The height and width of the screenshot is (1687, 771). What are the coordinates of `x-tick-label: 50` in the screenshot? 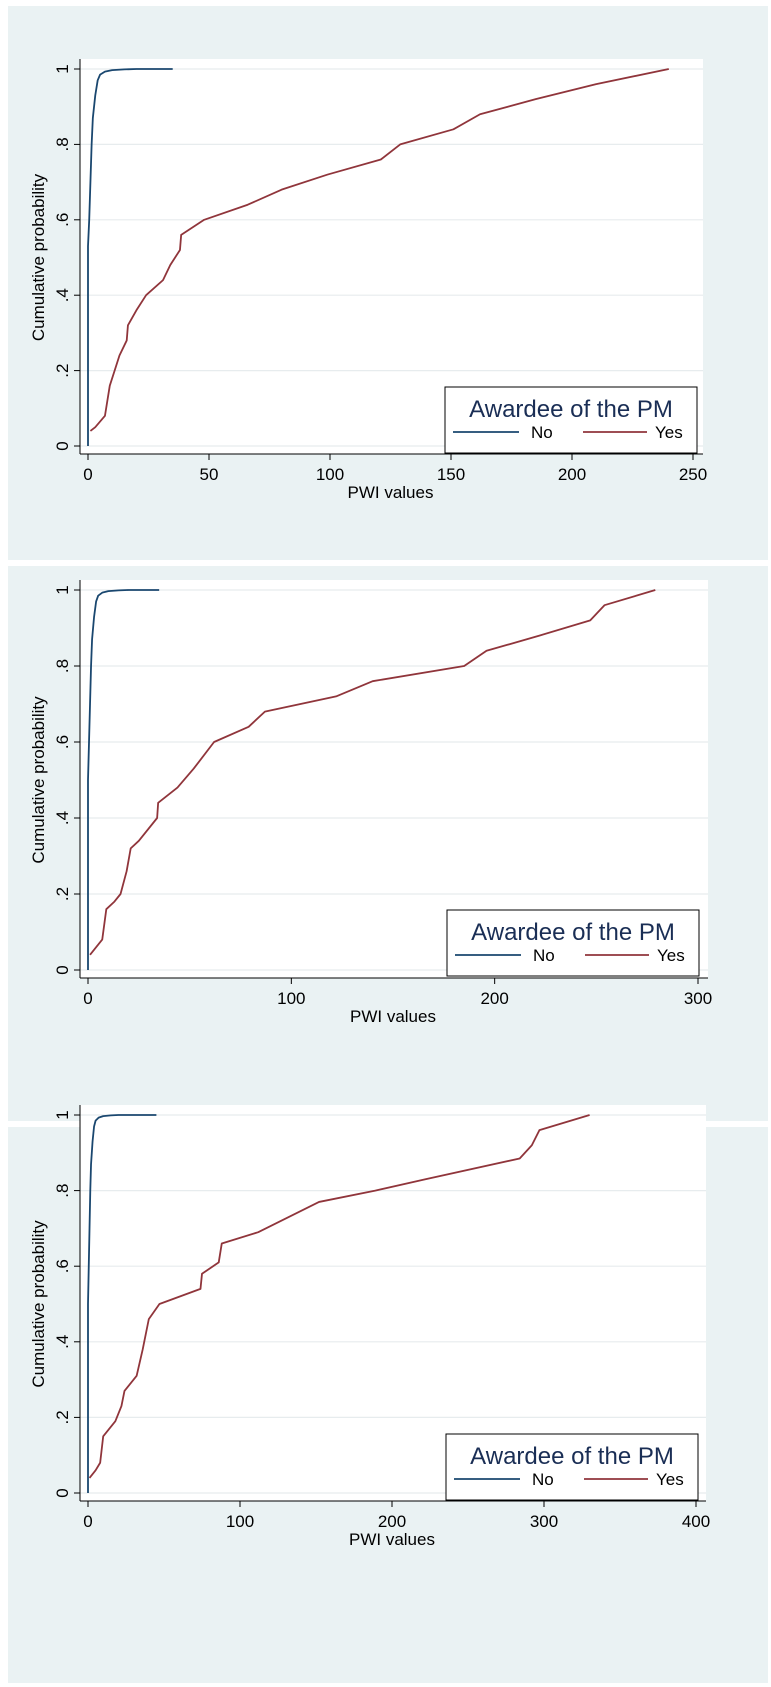 It's located at (209, 474).